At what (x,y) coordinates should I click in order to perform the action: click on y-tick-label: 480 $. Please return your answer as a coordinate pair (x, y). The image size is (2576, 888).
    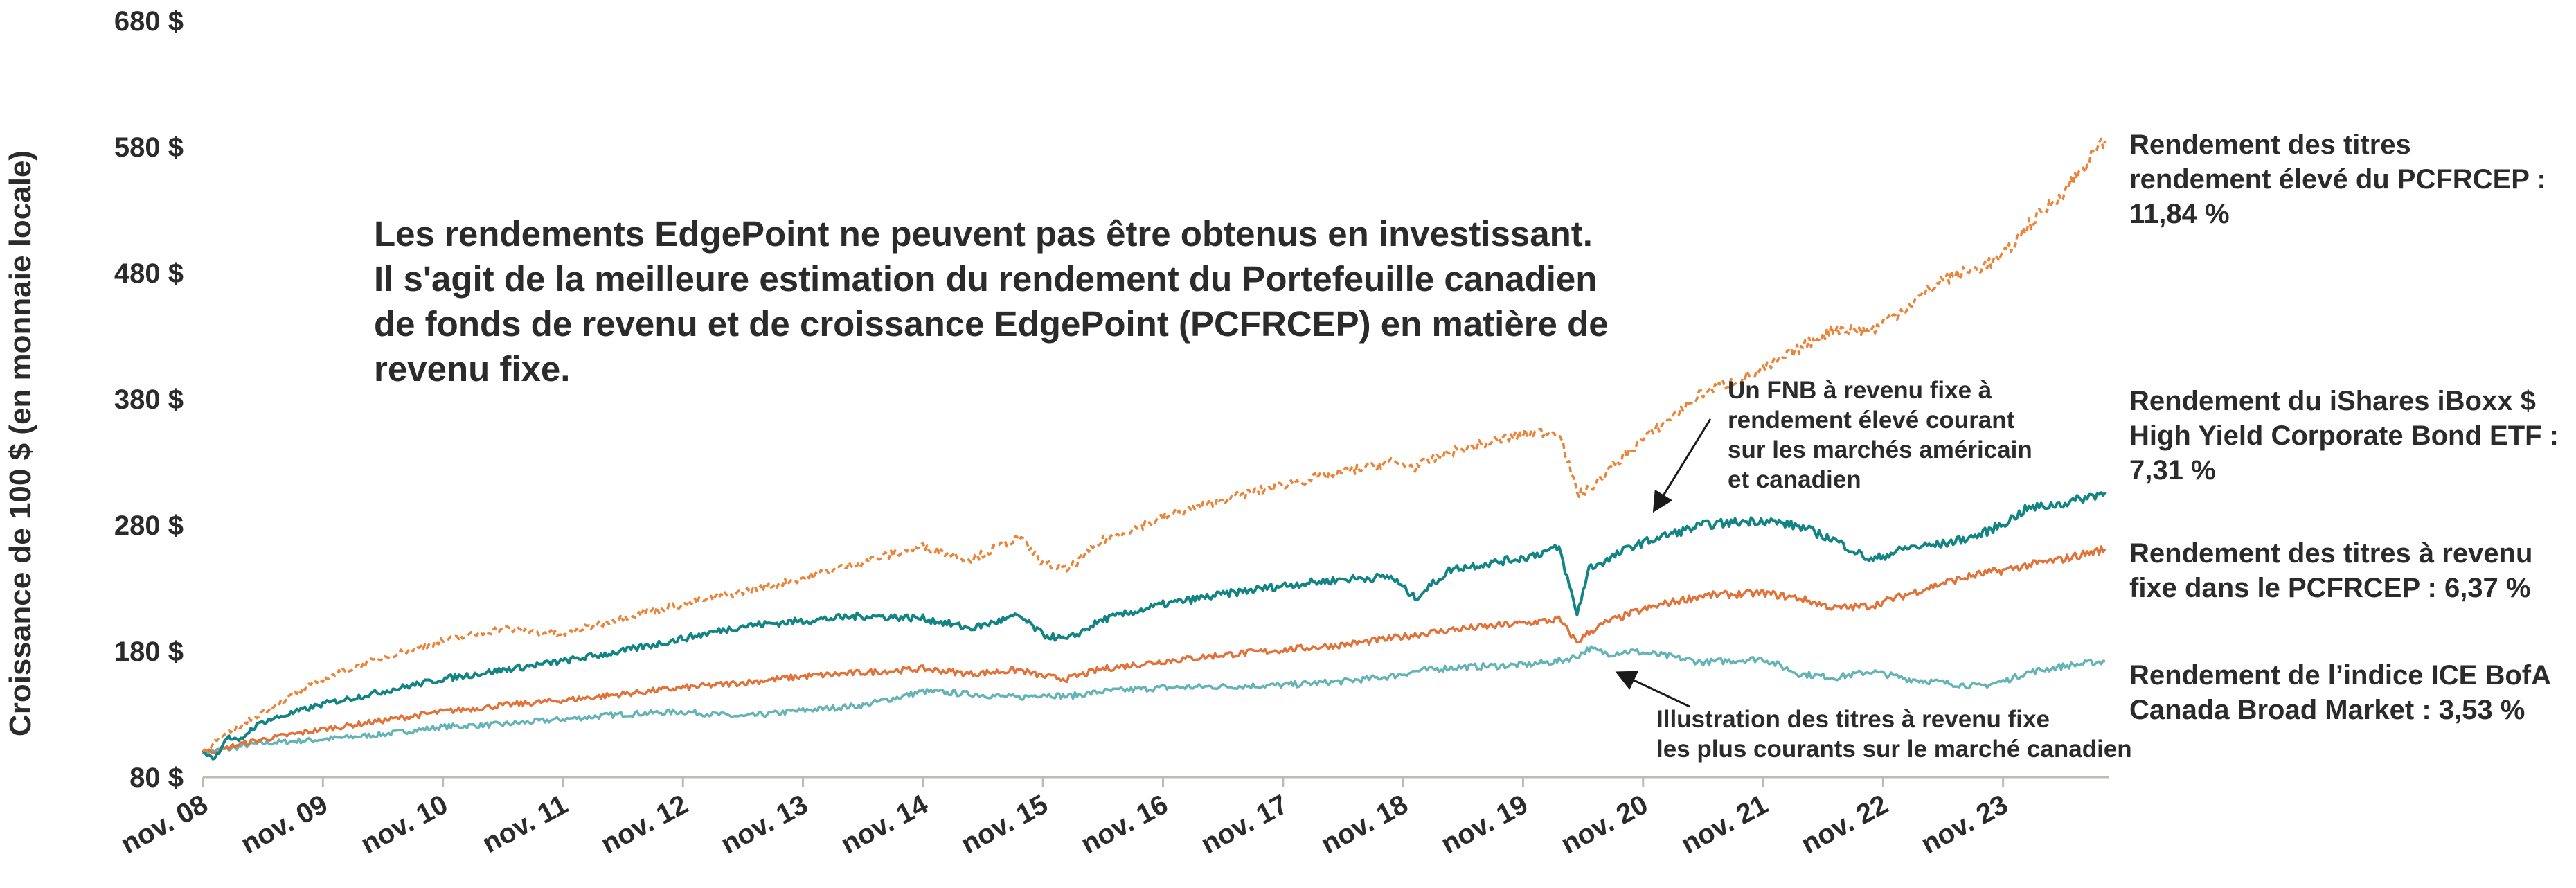
    Looking at the image, I should click on (149, 274).